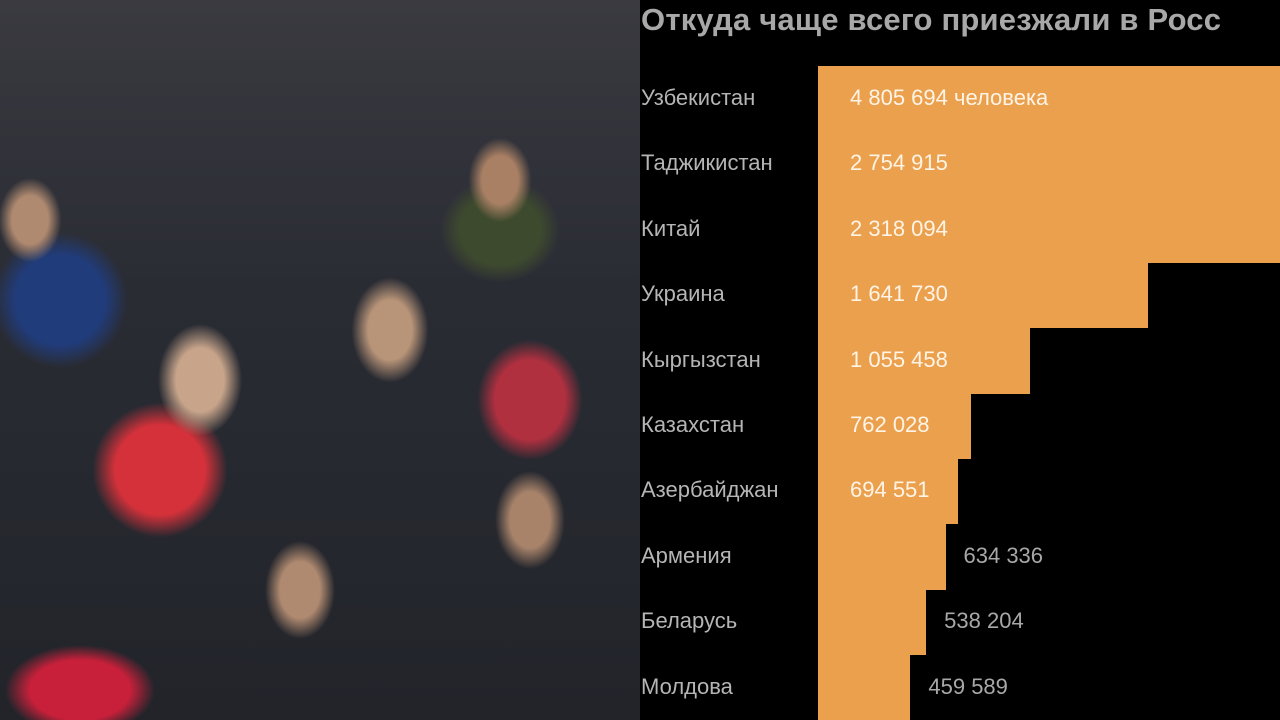 This screenshot has height=720, width=1280. What do you see at coordinates (689, 621) in the screenshot?
I see `category-label: Беларусь` at bounding box center [689, 621].